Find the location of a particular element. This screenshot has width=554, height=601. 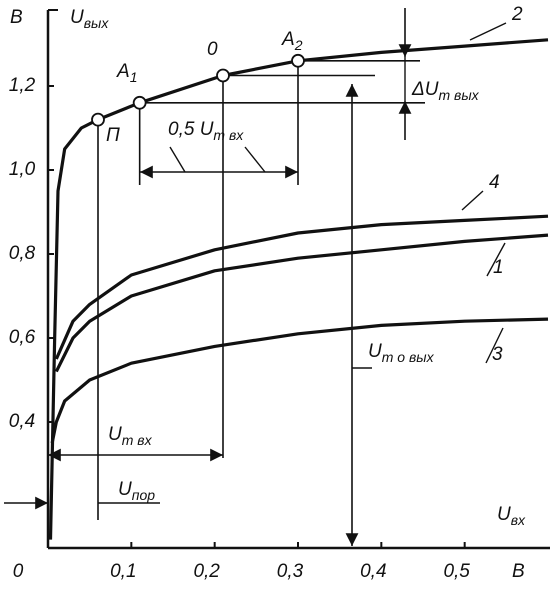

point-label: 0 is located at coordinates (212, 49).